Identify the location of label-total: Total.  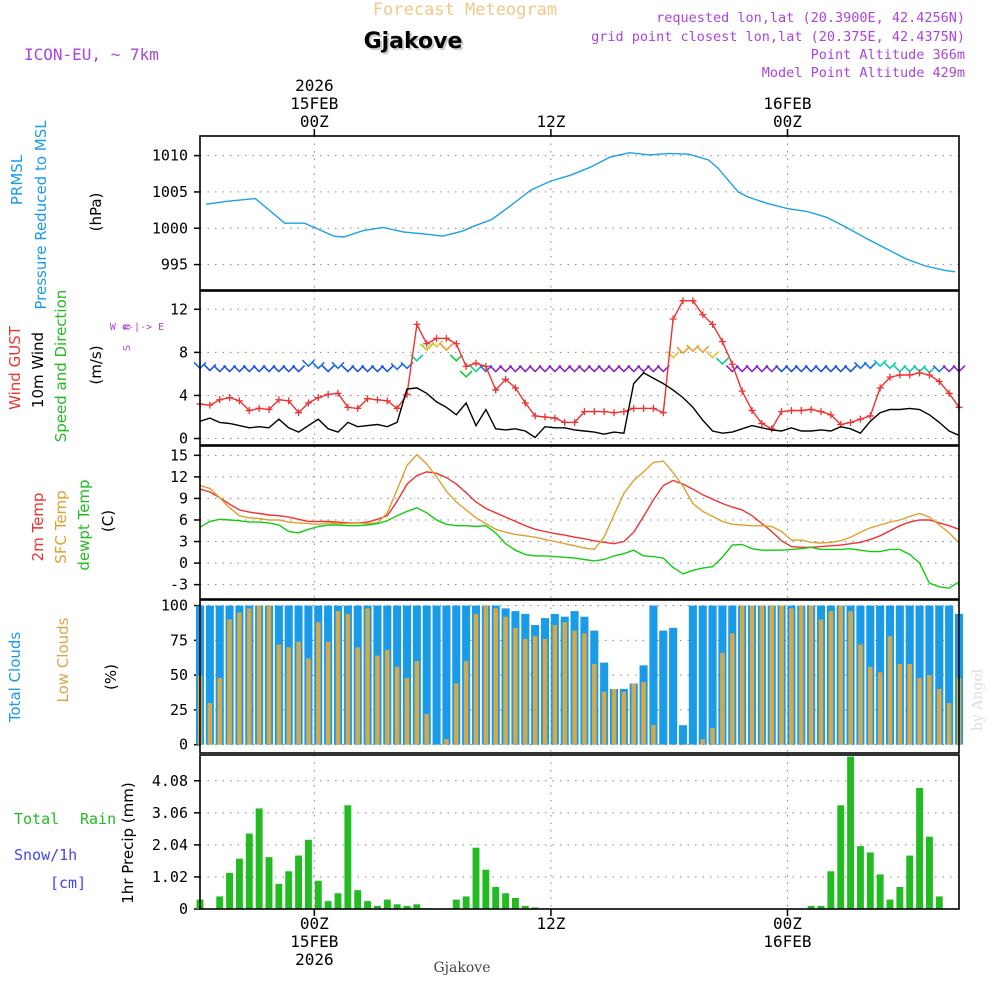
(36, 819).